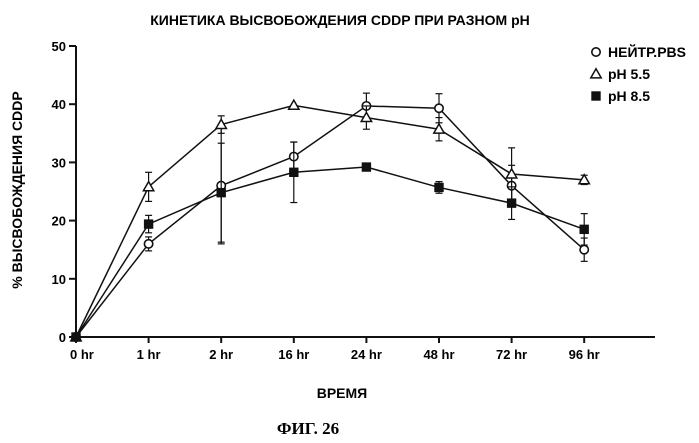 Image resolution: width=699 pixels, height=443 pixels. What do you see at coordinates (149, 354) in the screenshot?
I see `x-tick-label: 1 hr` at bounding box center [149, 354].